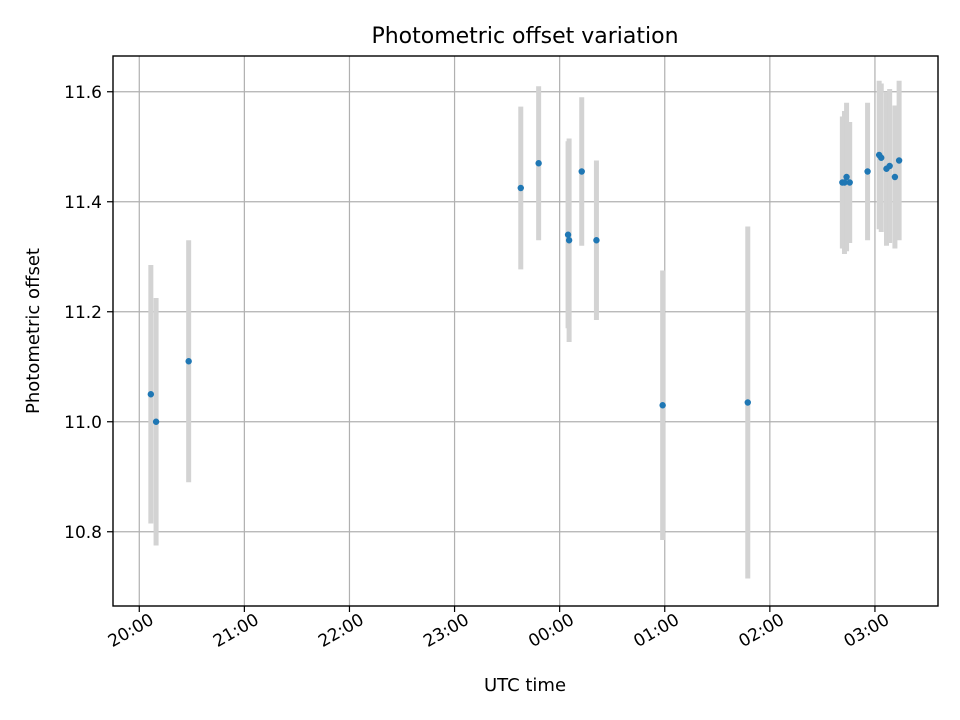 The height and width of the screenshot is (720, 960). Describe the element at coordinates (524, 36) in the screenshot. I see `chart-title: Photometric offset variation` at that location.